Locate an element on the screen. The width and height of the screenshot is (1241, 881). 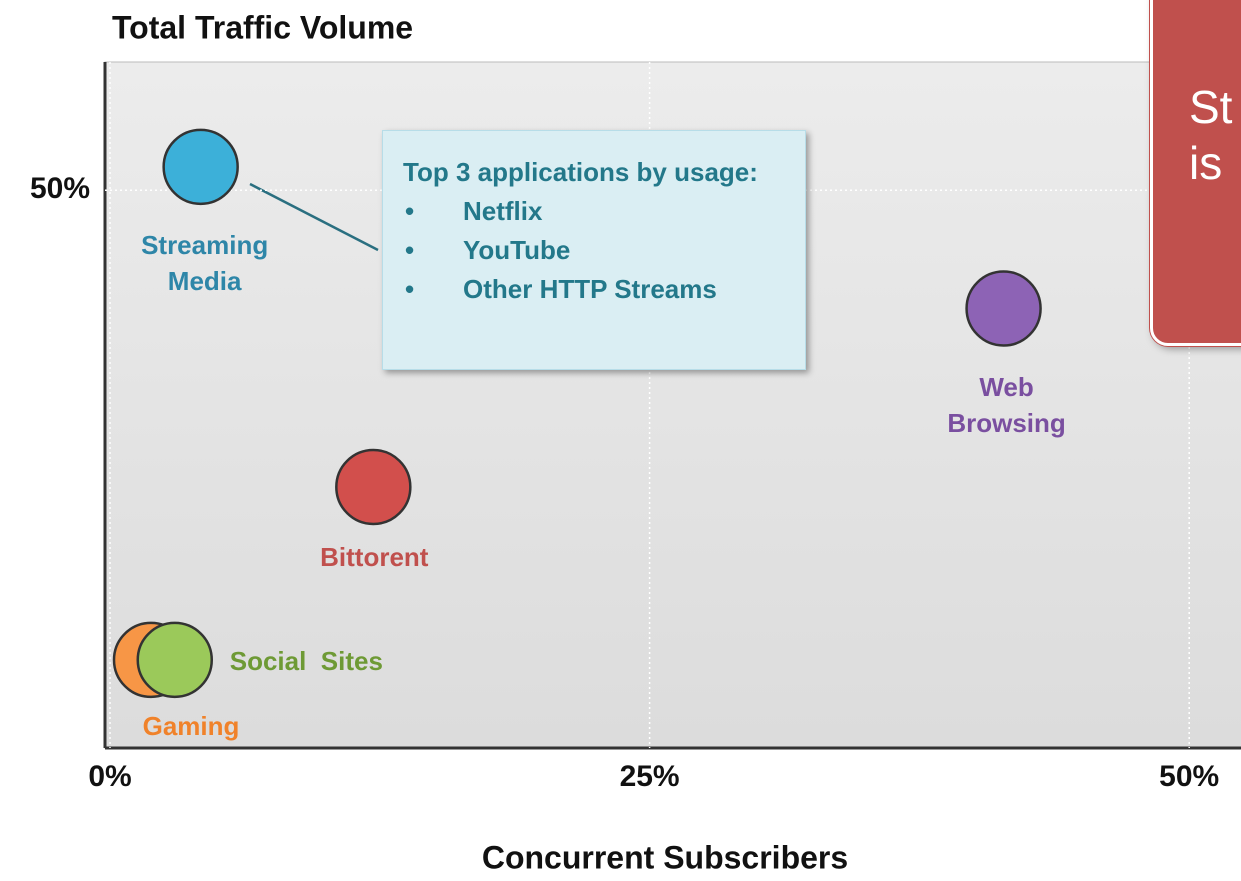
banner: St is is located at coordinates (1195, 173).